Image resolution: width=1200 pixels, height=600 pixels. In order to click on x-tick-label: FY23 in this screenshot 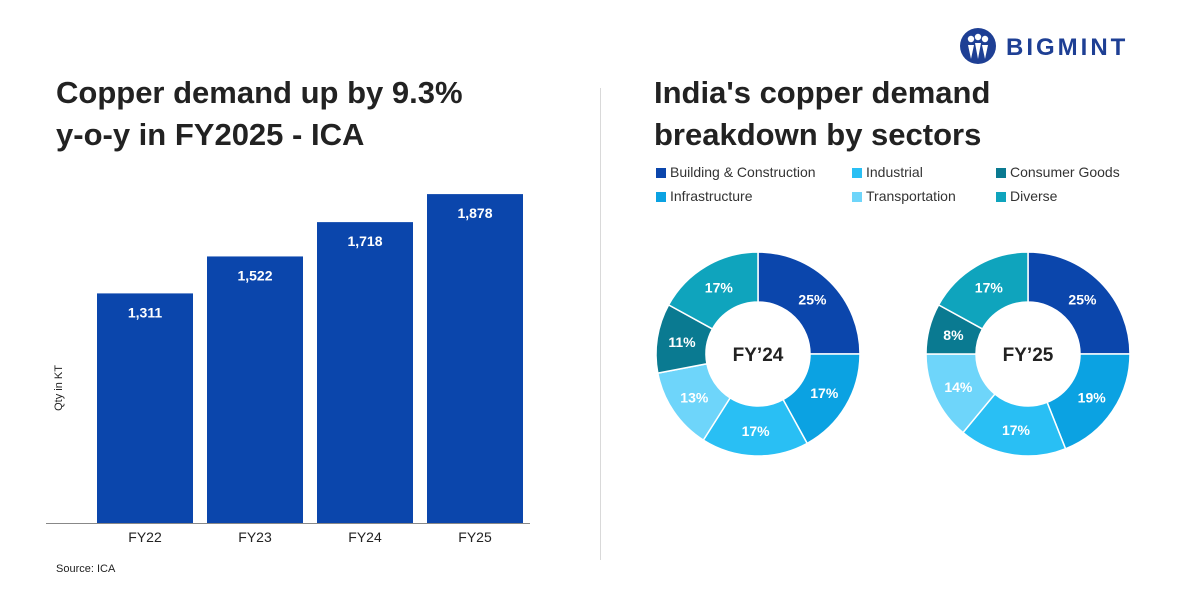, I will do `click(255, 537)`.